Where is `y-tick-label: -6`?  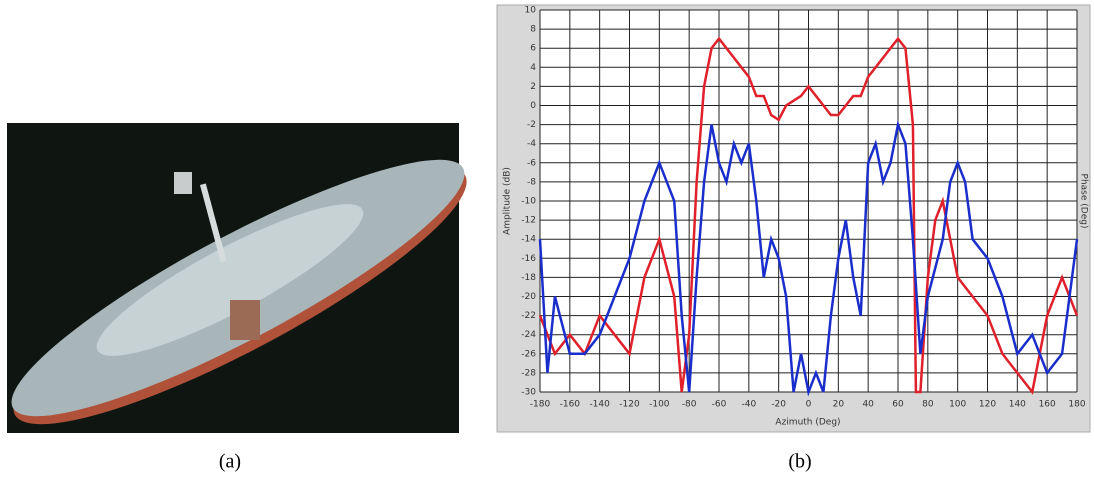
y-tick-label: -6 is located at coordinates (531, 163).